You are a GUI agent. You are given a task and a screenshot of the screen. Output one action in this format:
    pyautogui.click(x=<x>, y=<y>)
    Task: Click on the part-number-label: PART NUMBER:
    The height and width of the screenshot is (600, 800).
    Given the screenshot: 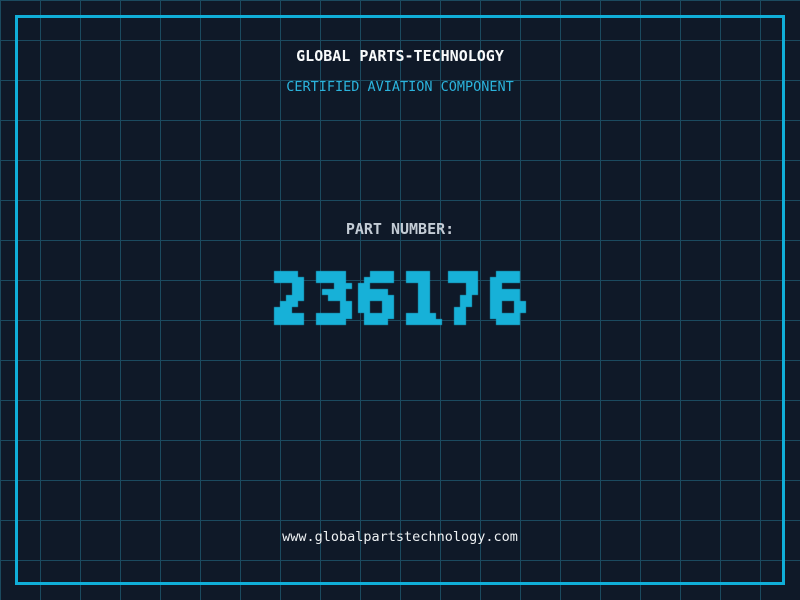 What is the action you would take?
    pyautogui.click(x=400, y=229)
    